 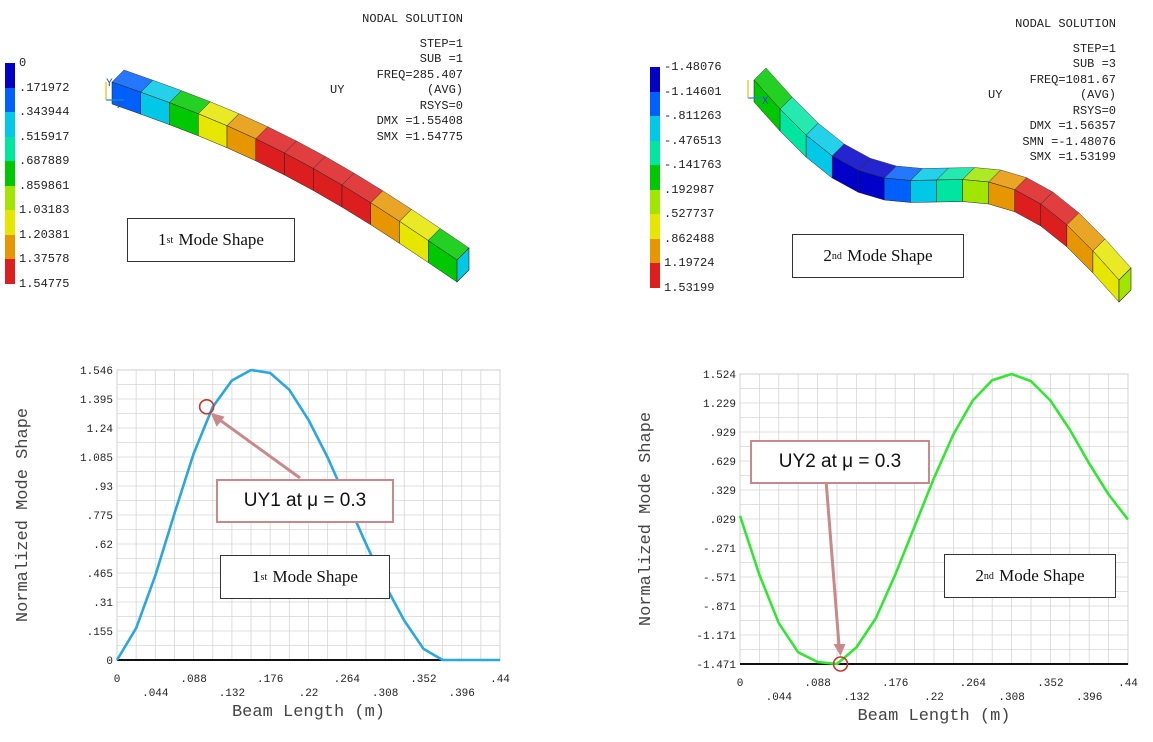 What do you see at coordinates (719, 579) in the screenshot?
I see `y-tick-label: -.571` at bounding box center [719, 579].